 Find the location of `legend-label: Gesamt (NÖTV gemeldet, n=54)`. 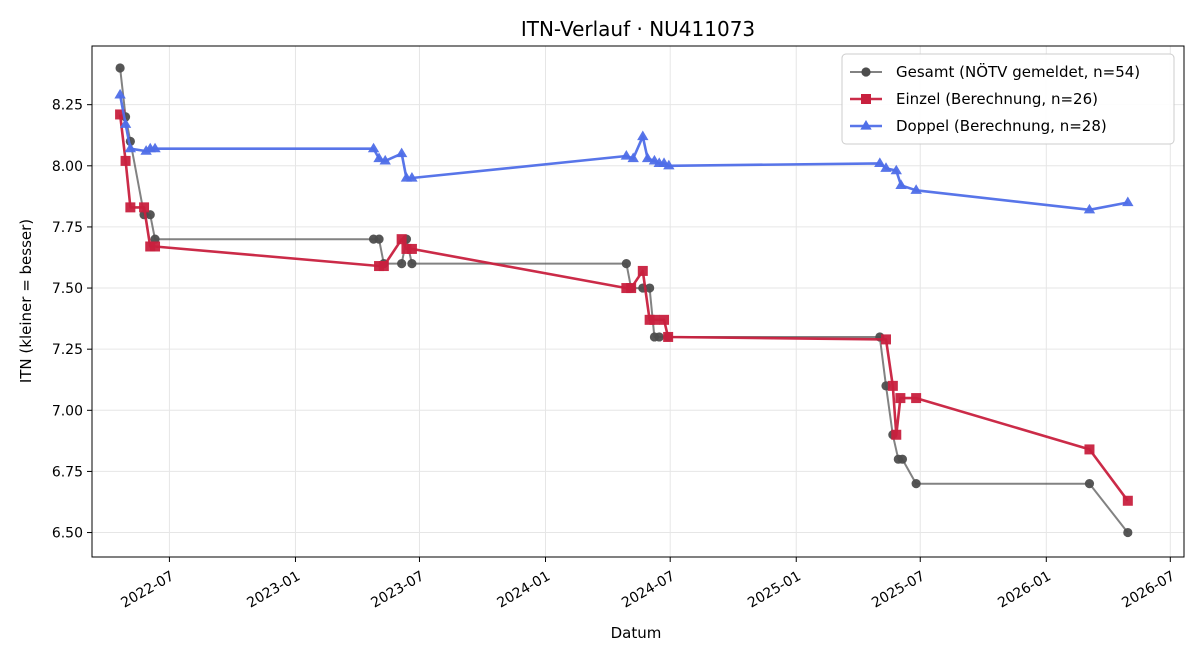

legend-label: Gesamt (NÖTV gemeldet, n=54) is located at coordinates (1018, 71).